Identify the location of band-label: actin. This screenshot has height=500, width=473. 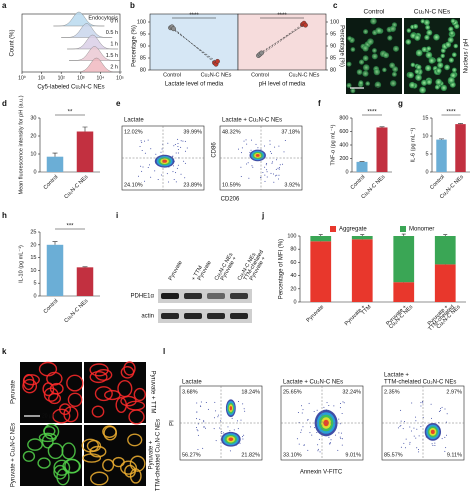
(147, 317).